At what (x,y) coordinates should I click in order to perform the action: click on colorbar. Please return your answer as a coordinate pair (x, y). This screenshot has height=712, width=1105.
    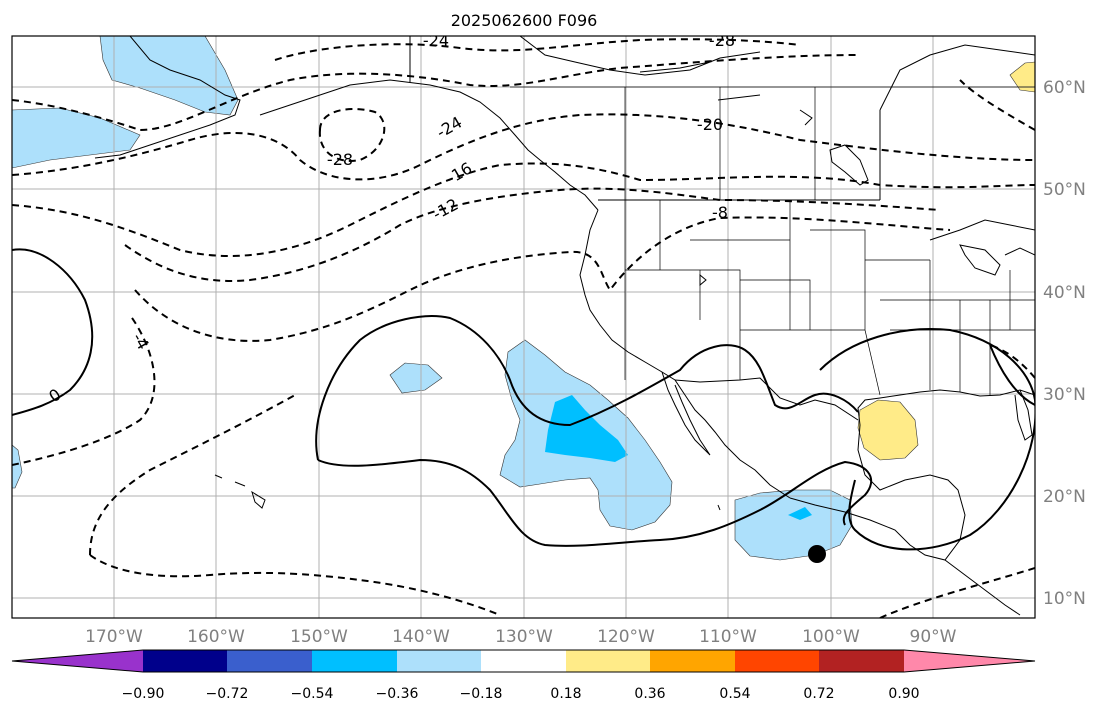
    Looking at the image, I should click on (523, 661).